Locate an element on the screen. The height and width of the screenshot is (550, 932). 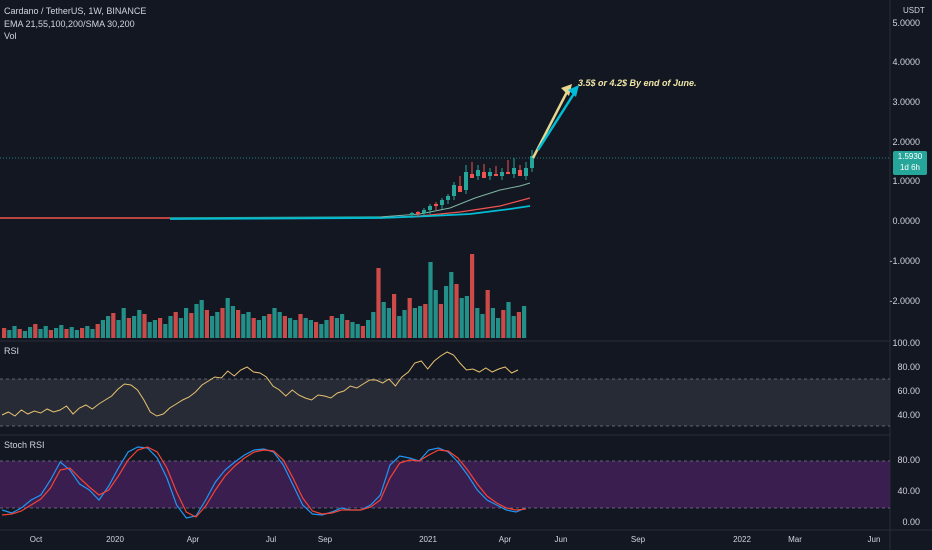
price-tick: 0.0000 is located at coordinates (906, 221).